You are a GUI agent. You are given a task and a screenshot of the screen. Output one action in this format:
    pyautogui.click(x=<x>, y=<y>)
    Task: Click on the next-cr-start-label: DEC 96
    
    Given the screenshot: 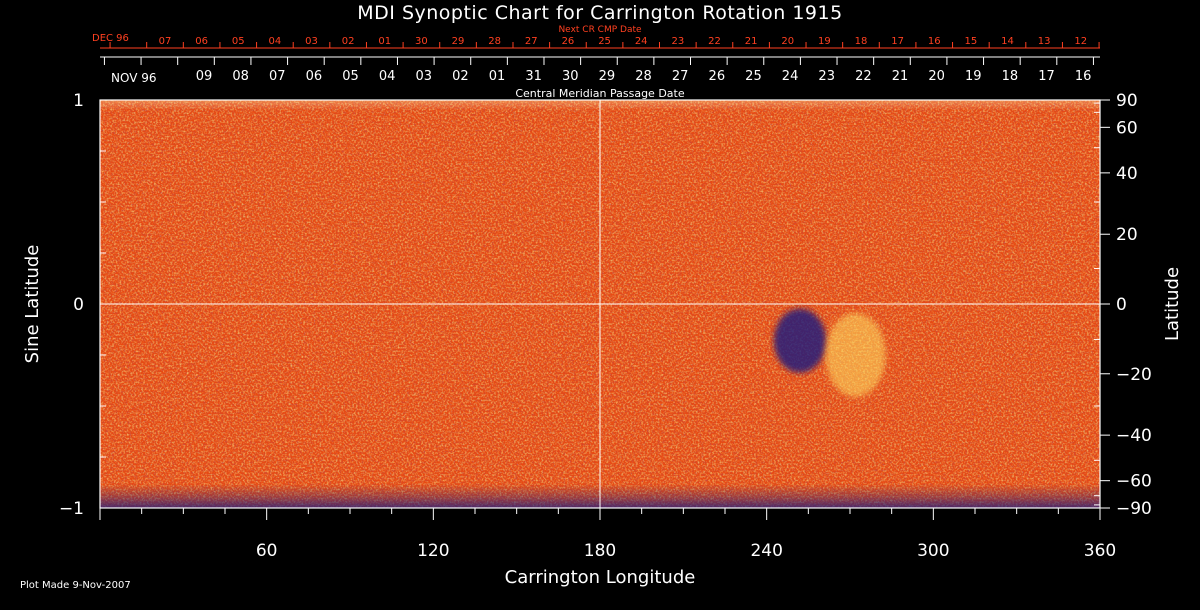 What is the action you would take?
    pyautogui.click(x=110, y=38)
    